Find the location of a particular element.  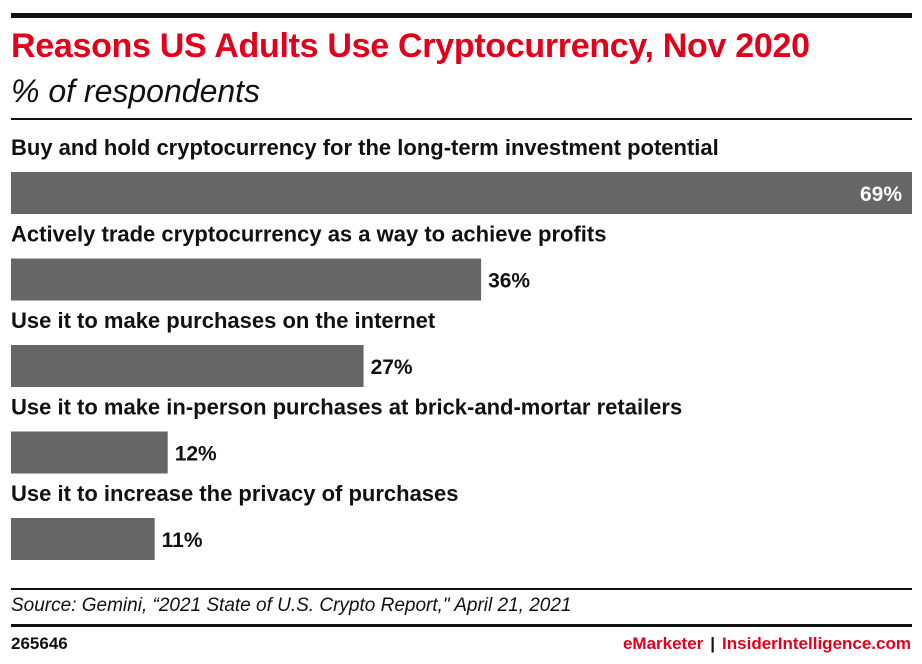

value-label: 69% is located at coordinates (881, 194).